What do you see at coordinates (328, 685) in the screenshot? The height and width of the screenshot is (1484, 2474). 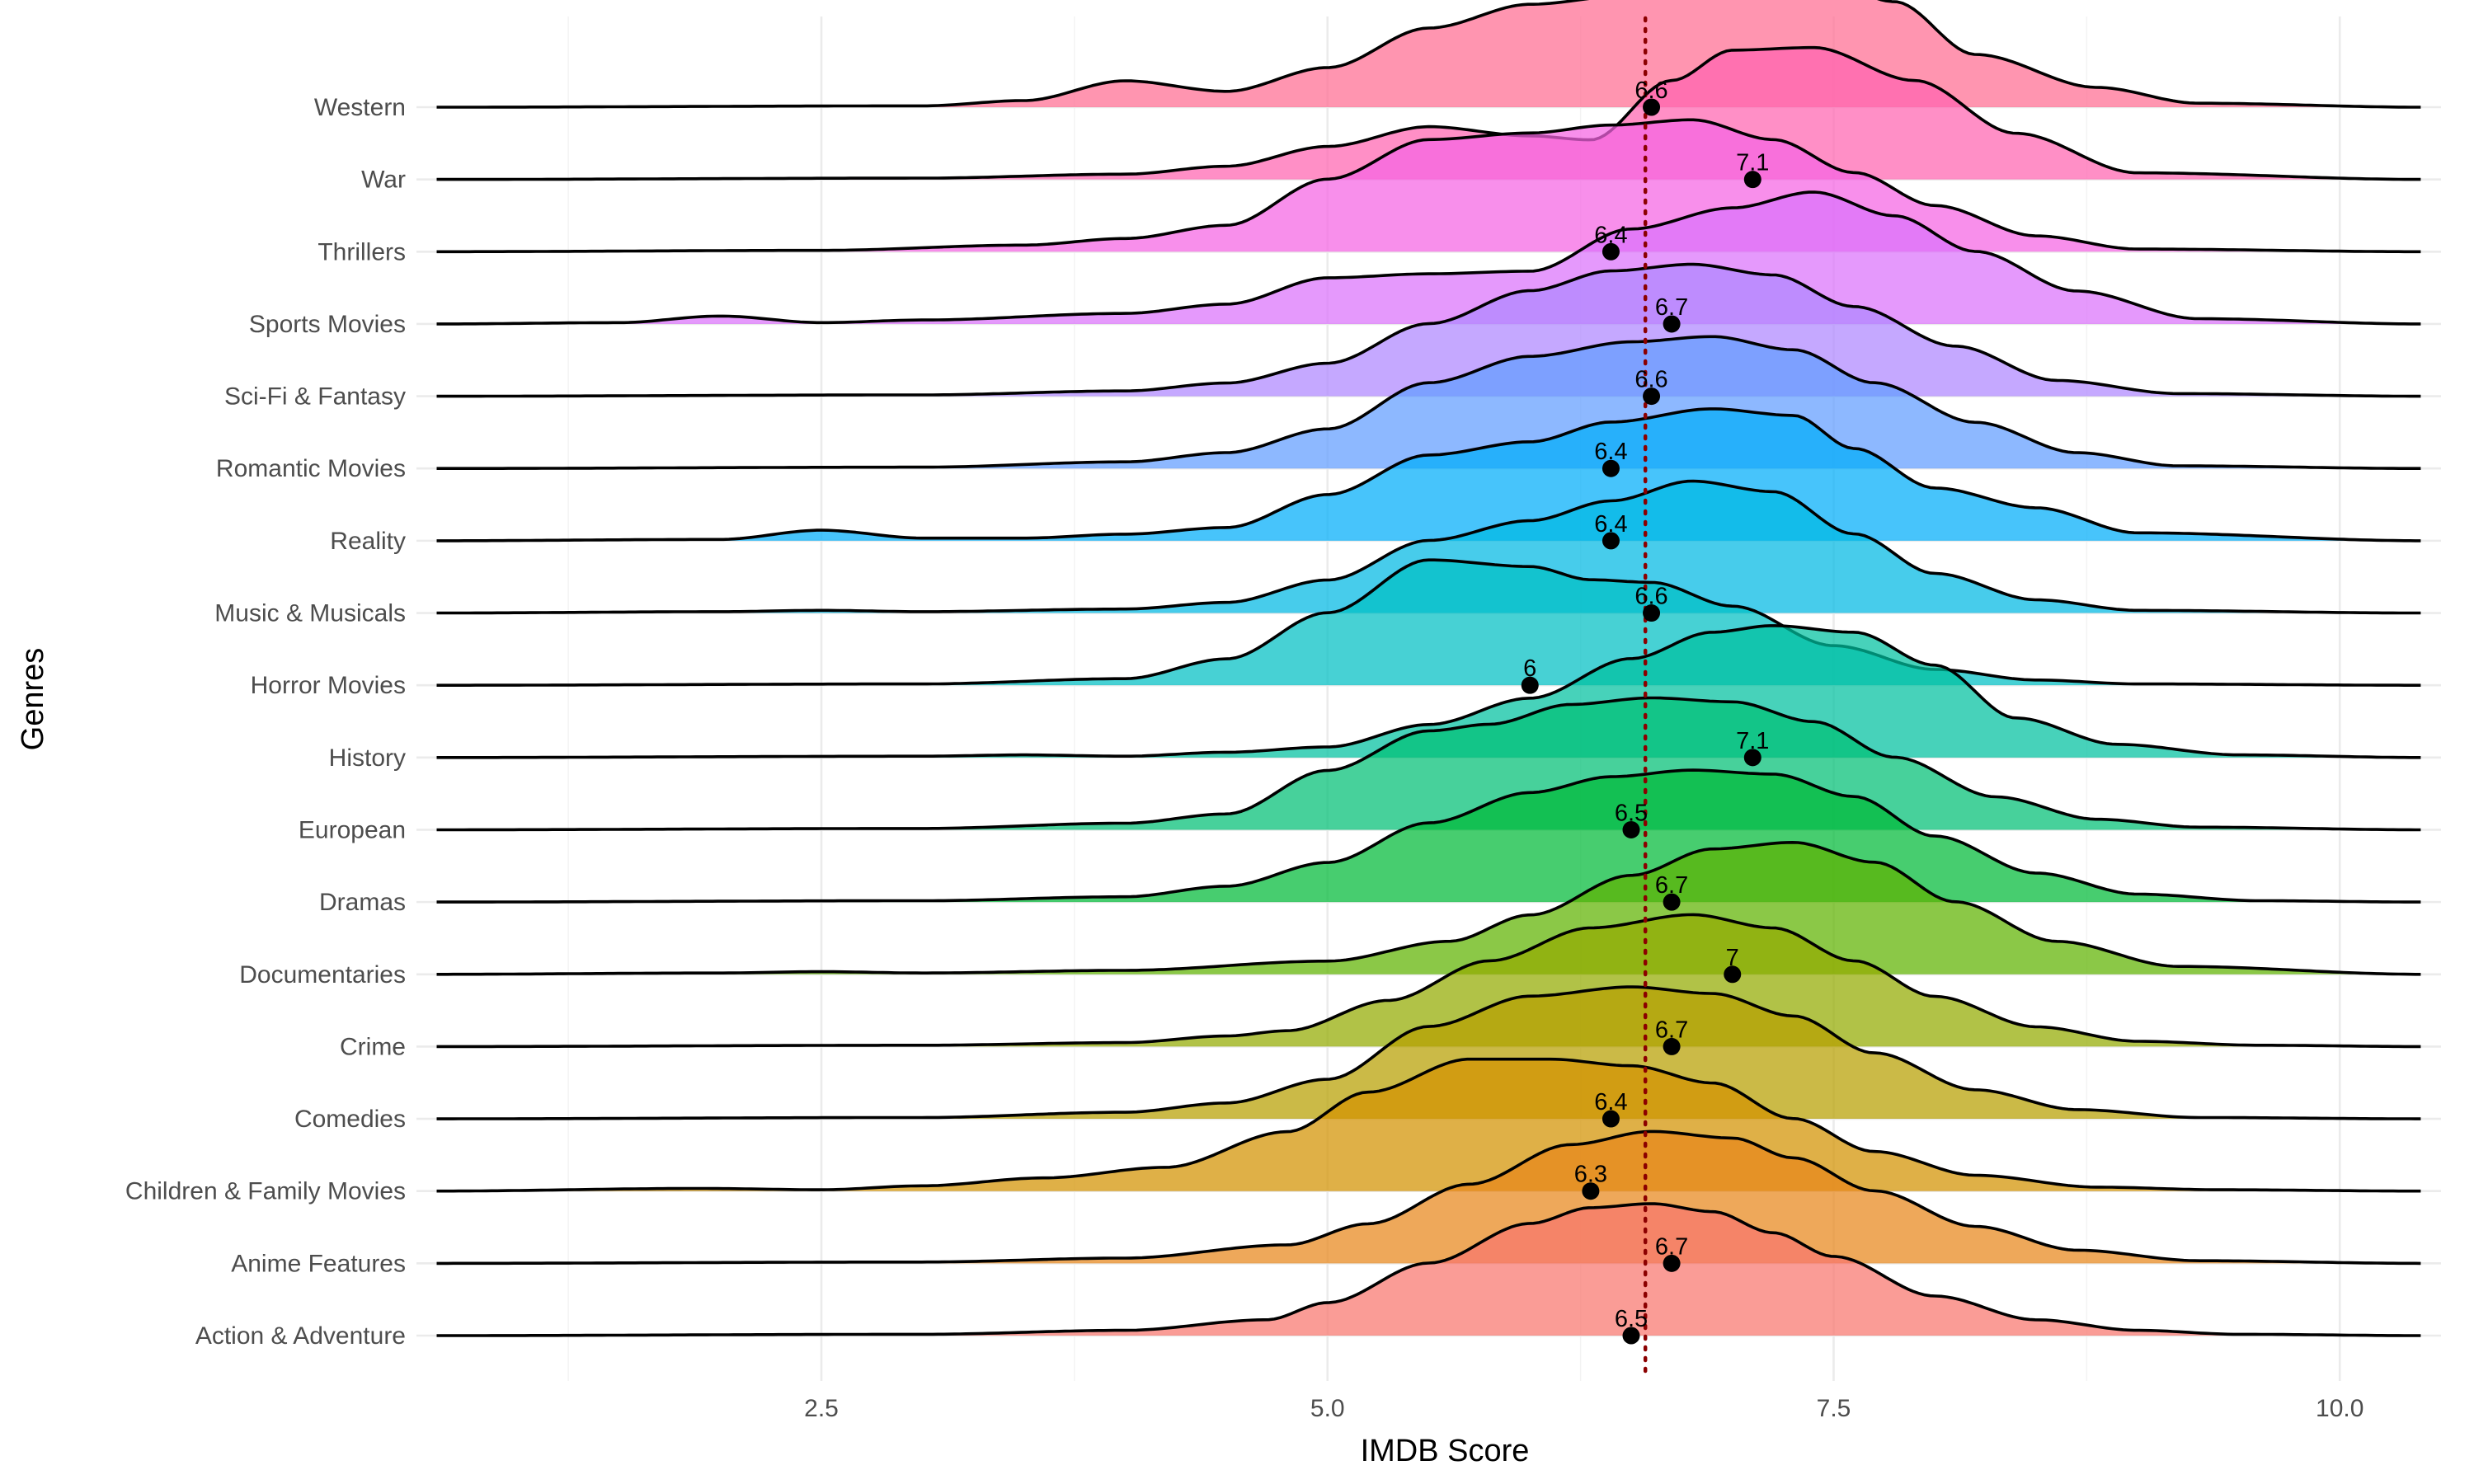 I see `y-tick-label: Horror Movies` at bounding box center [328, 685].